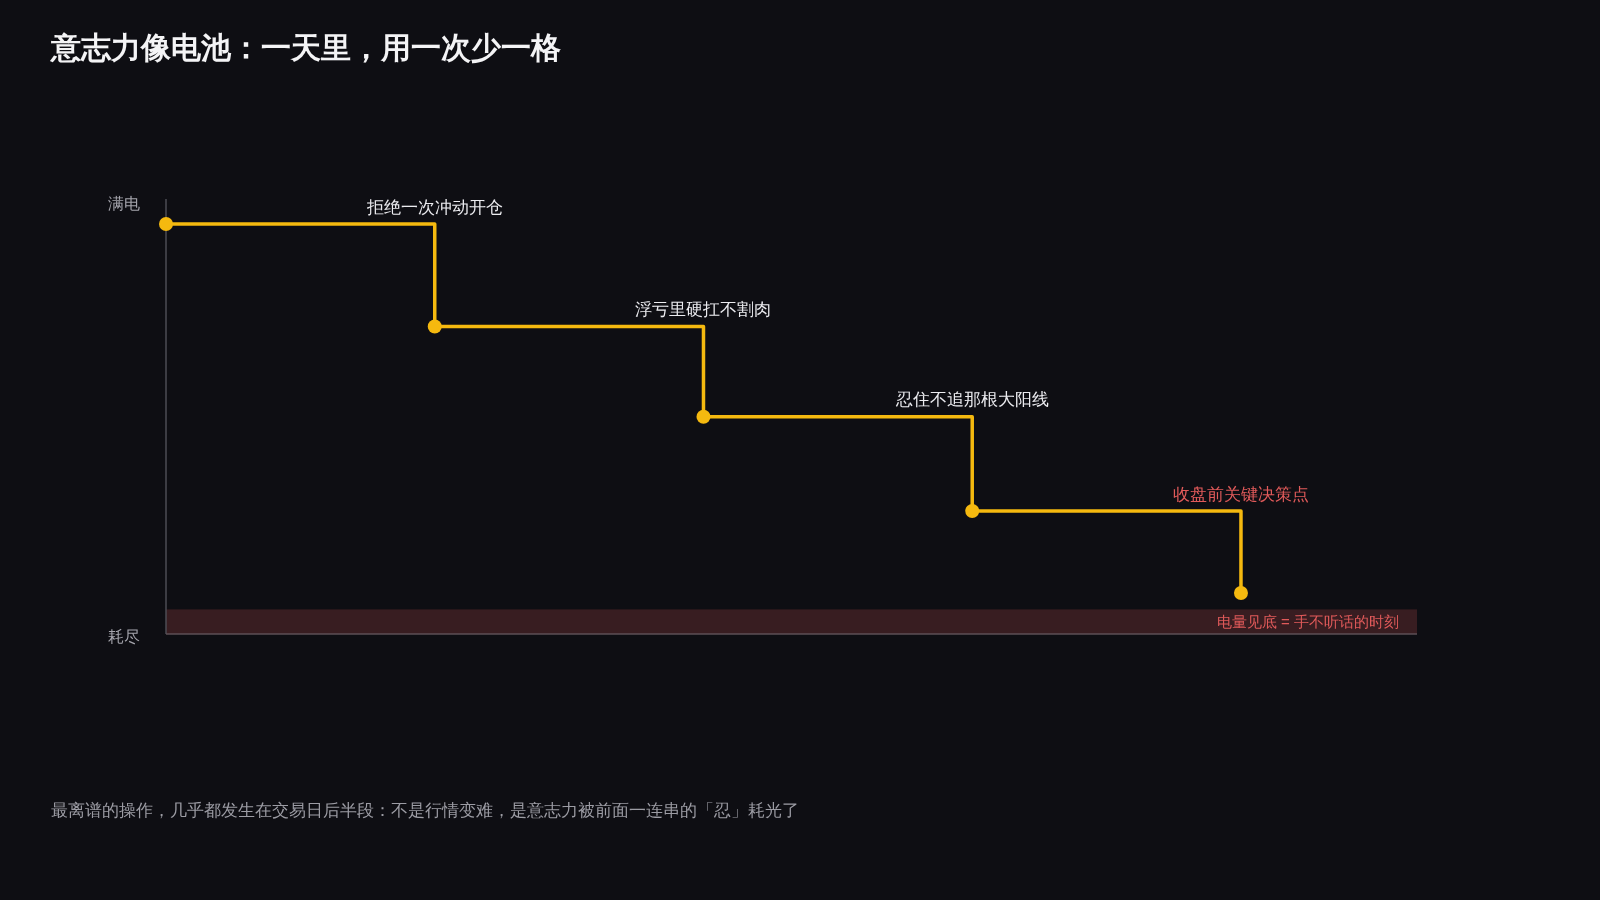 This screenshot has height=900, width=1600. Describe the element at coordinates (306, 47) in the screenshot. I see `title: 意志力像电池：一天里，用一次少一格` at that location.